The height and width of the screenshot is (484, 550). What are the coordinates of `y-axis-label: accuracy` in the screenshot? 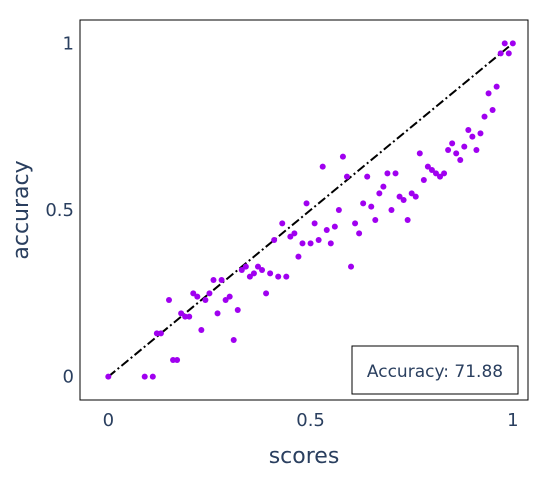 It's located at (21, 209).